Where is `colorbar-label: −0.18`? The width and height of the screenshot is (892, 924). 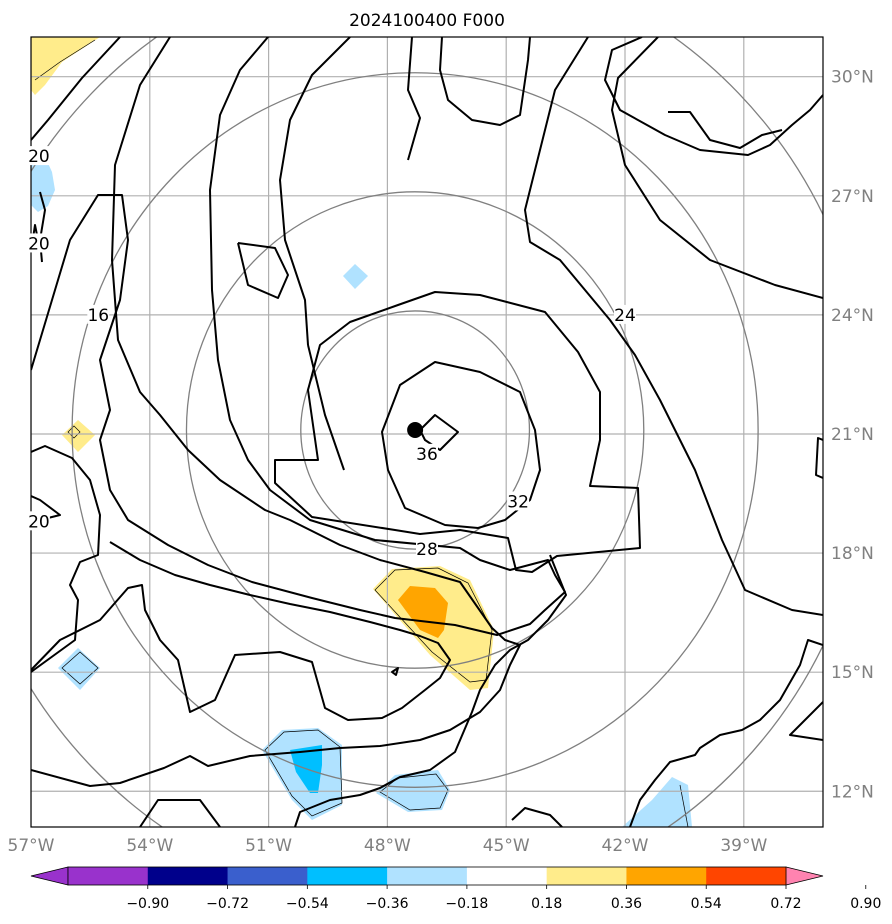 colorbar-label: −0.18 is located at coordinates (466, 904).